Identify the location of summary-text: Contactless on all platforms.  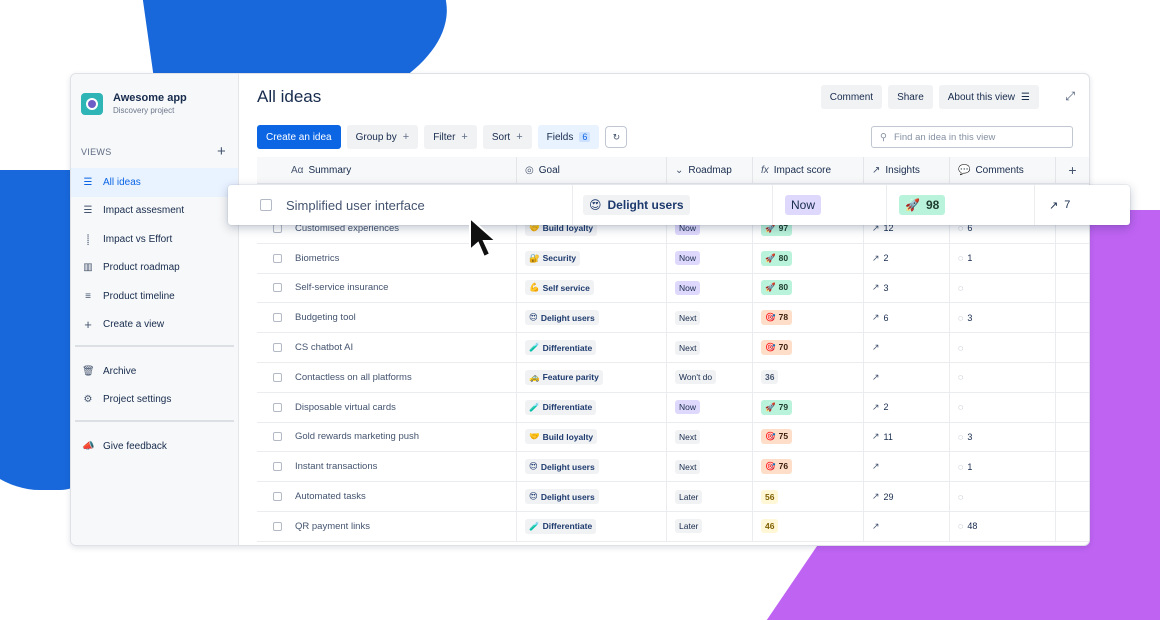
(353, 377).